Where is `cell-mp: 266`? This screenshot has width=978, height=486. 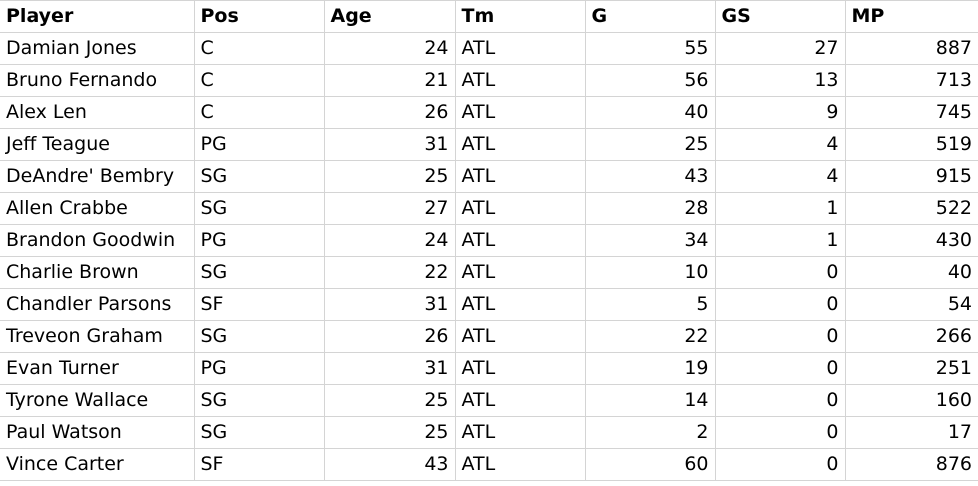
cell-mp: 266 is located at coordinates (911, 336).